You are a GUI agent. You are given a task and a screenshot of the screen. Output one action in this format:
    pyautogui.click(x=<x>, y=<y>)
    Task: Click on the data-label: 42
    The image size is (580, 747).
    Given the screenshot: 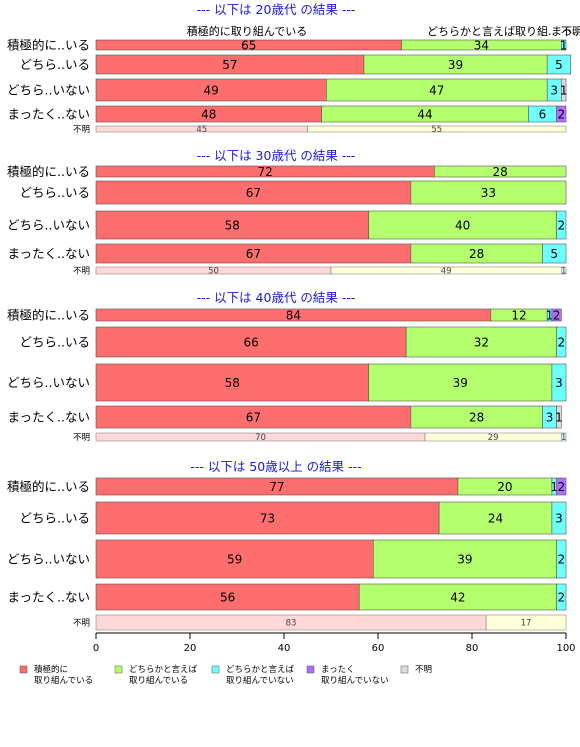 What is the action you would take?
    pyautogui.click(x=457, y=598)
    